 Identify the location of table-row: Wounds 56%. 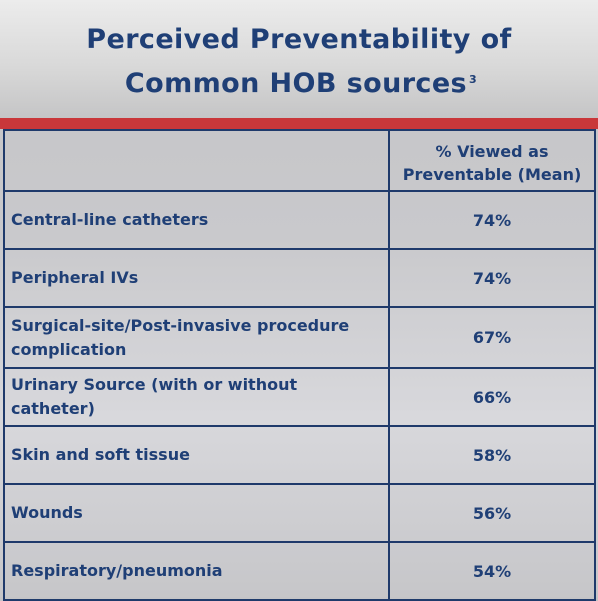
(299, 513).